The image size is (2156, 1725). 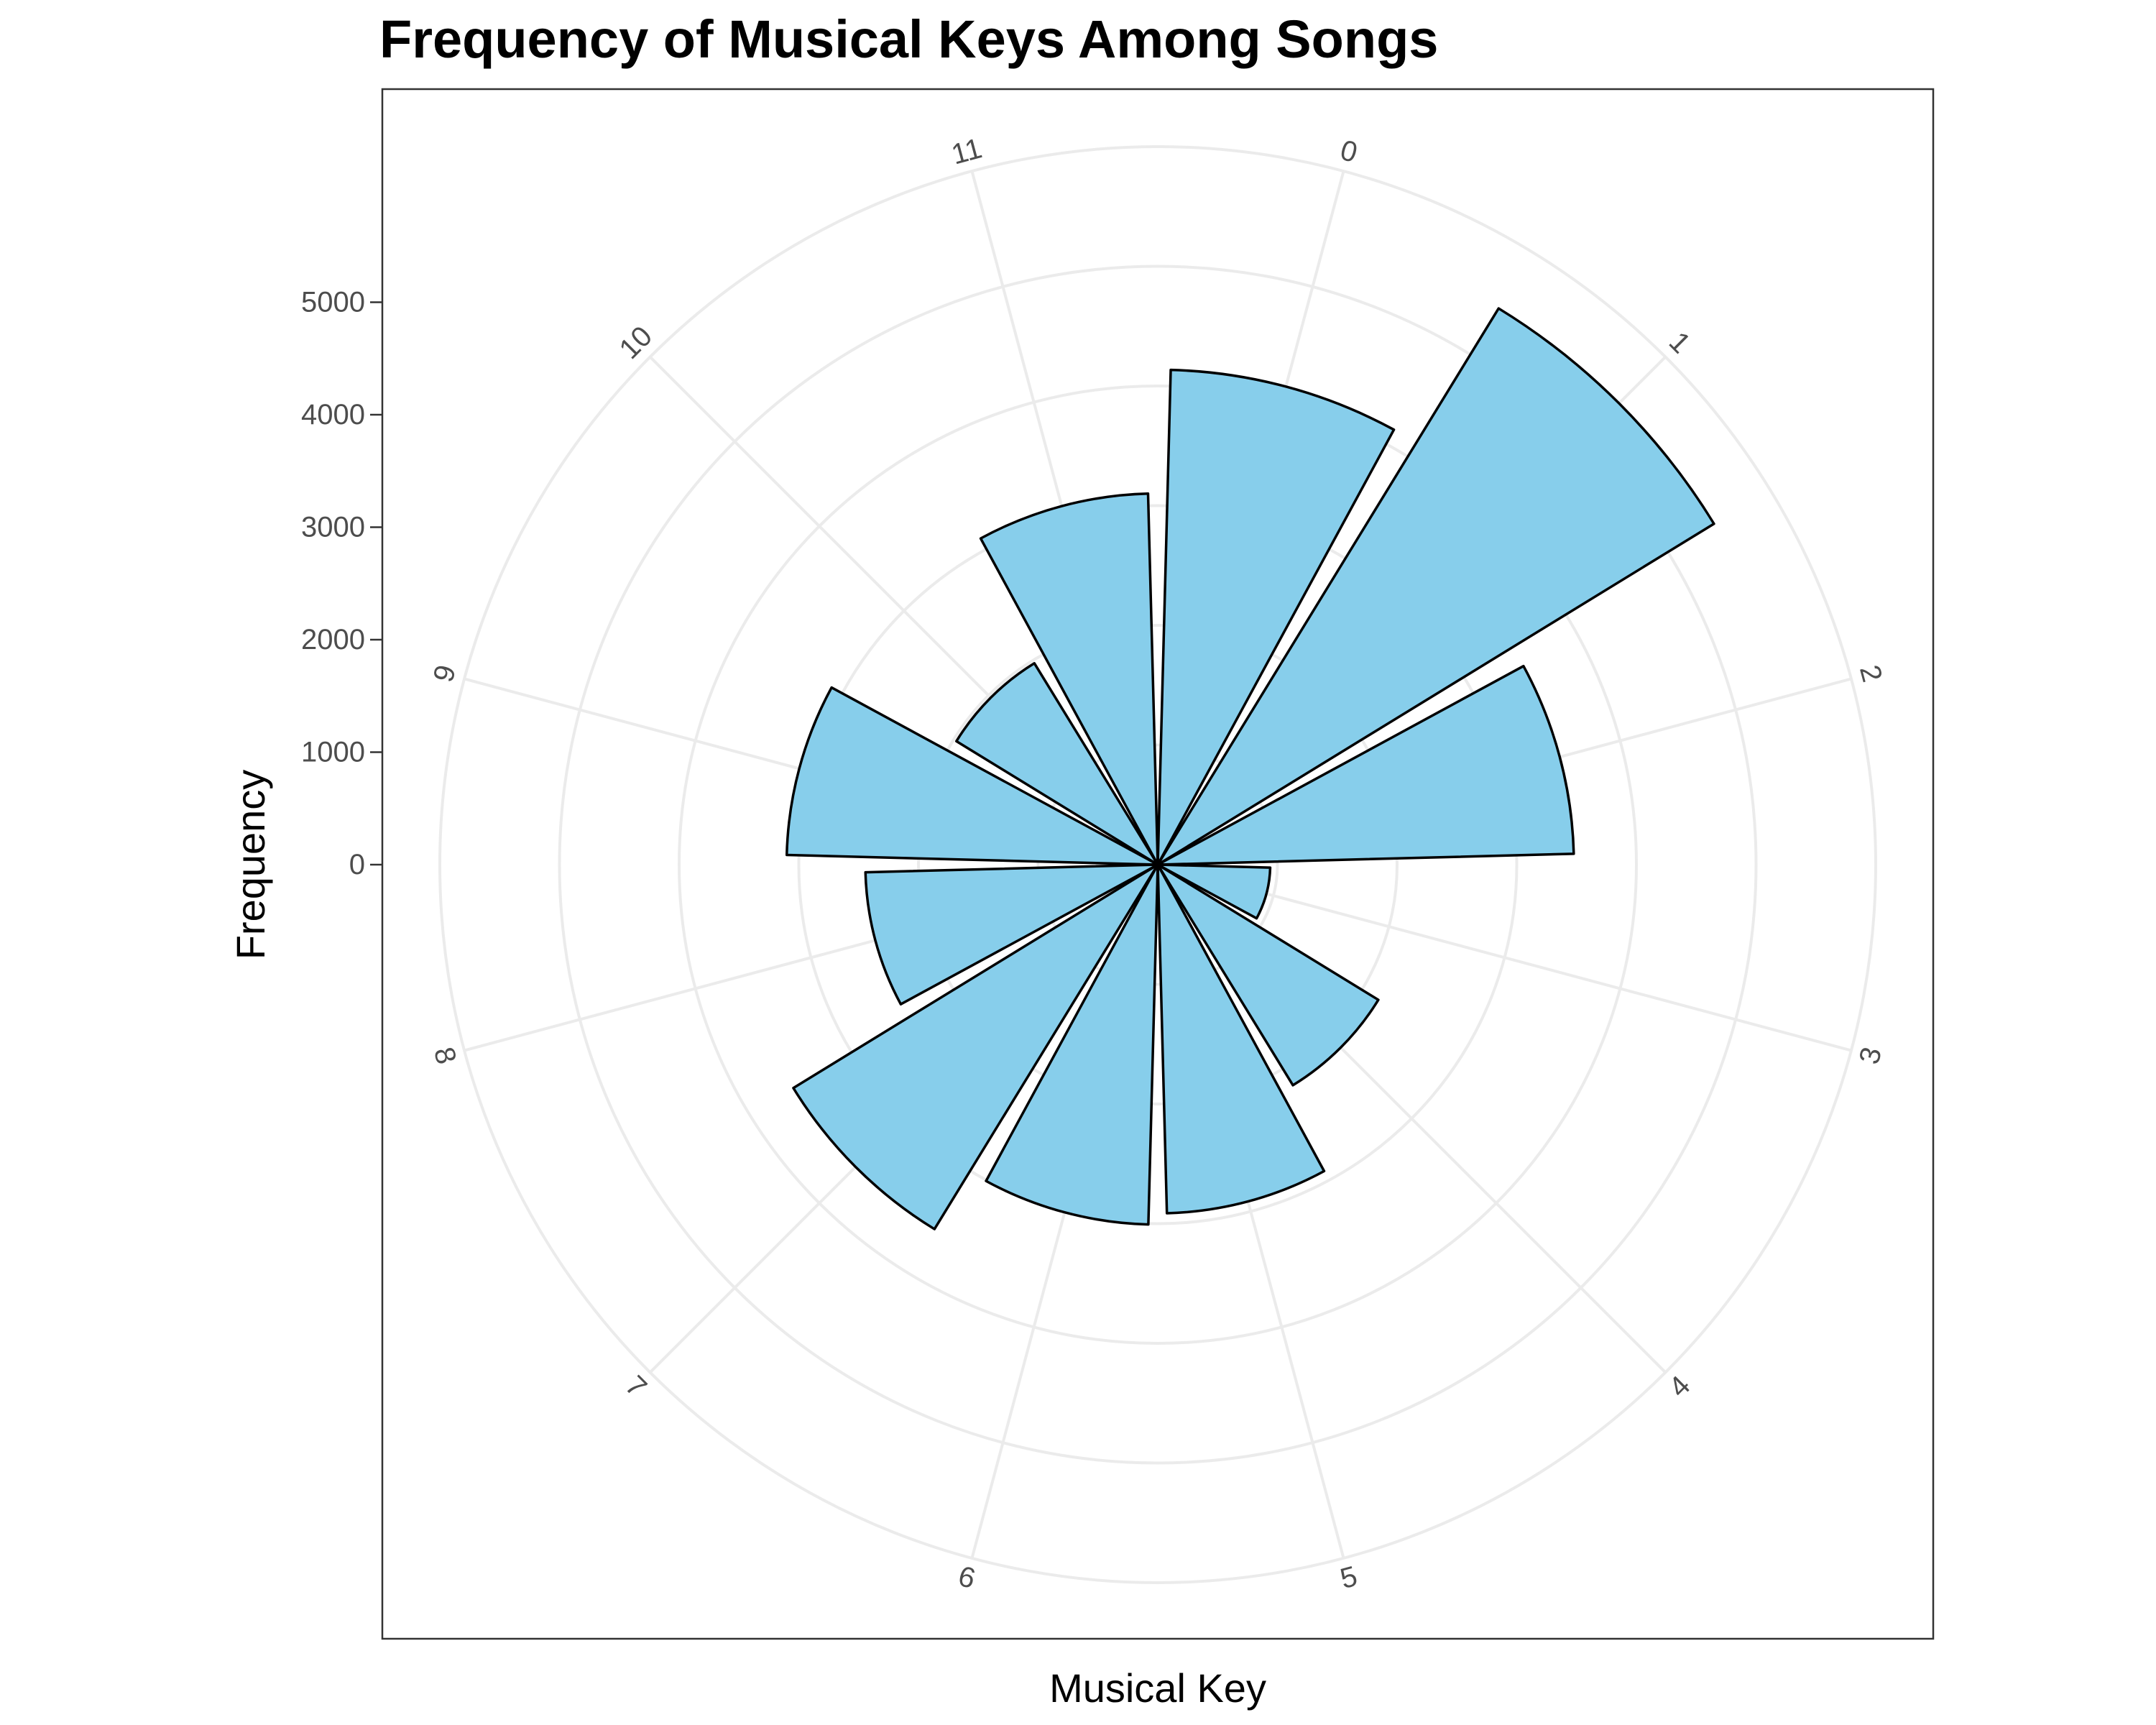 I want to click on angle-tick-label: 1, so click(x=1680, y=342).